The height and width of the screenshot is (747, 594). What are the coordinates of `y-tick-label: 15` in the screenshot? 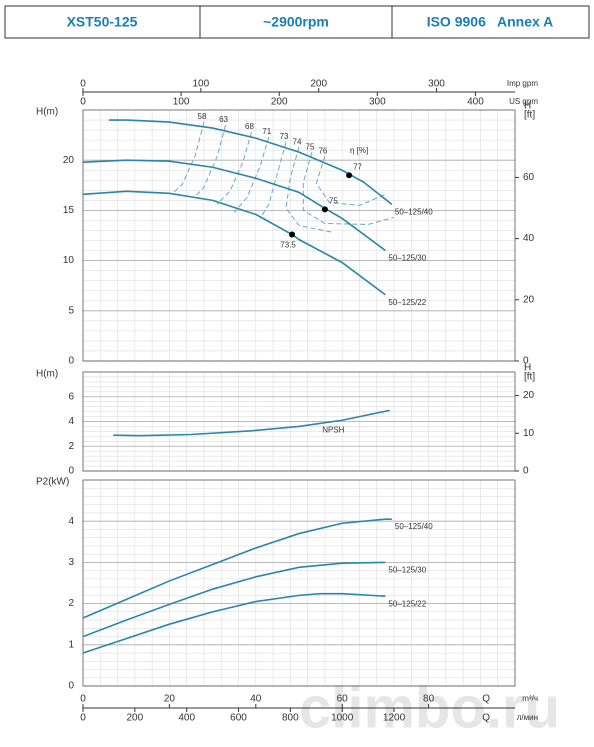 It's located at (69, 210).